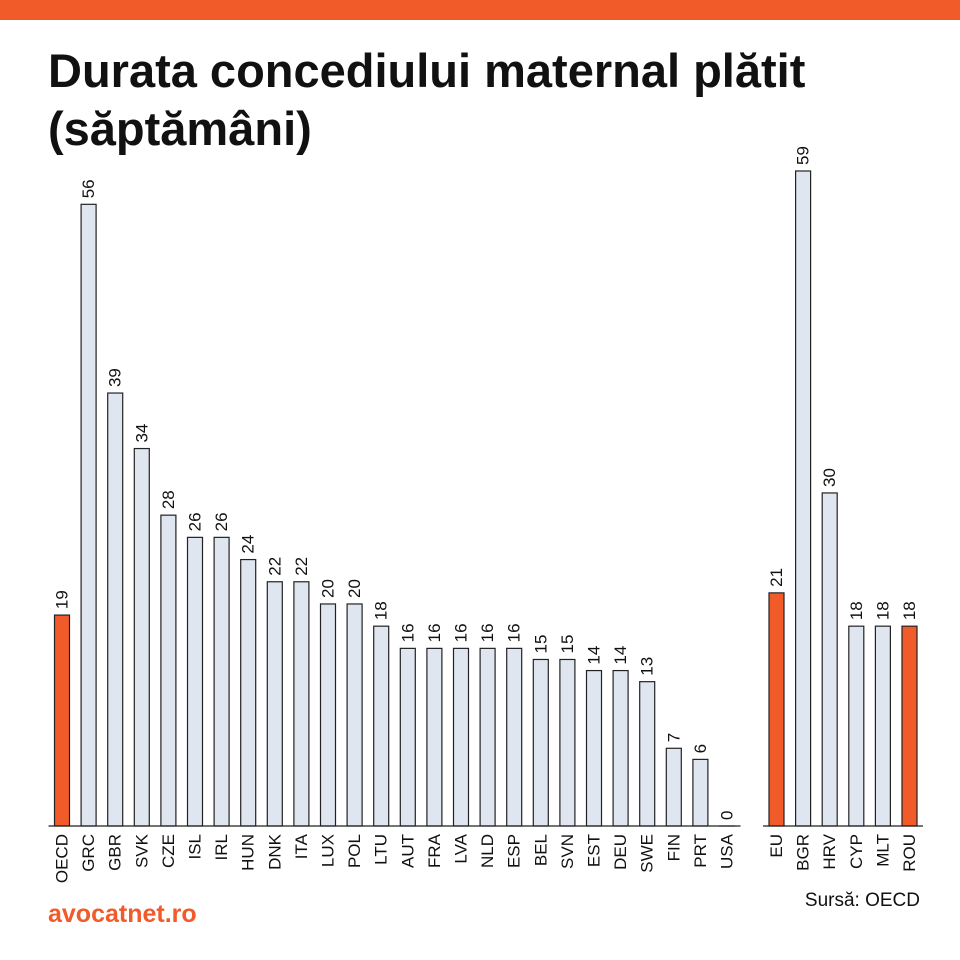 The height and width of the screenshot is (960, 960). What do you see at coordinates (88, 515) in the screenshot?
I see `bar-grc` at bounding box center [88, 515].